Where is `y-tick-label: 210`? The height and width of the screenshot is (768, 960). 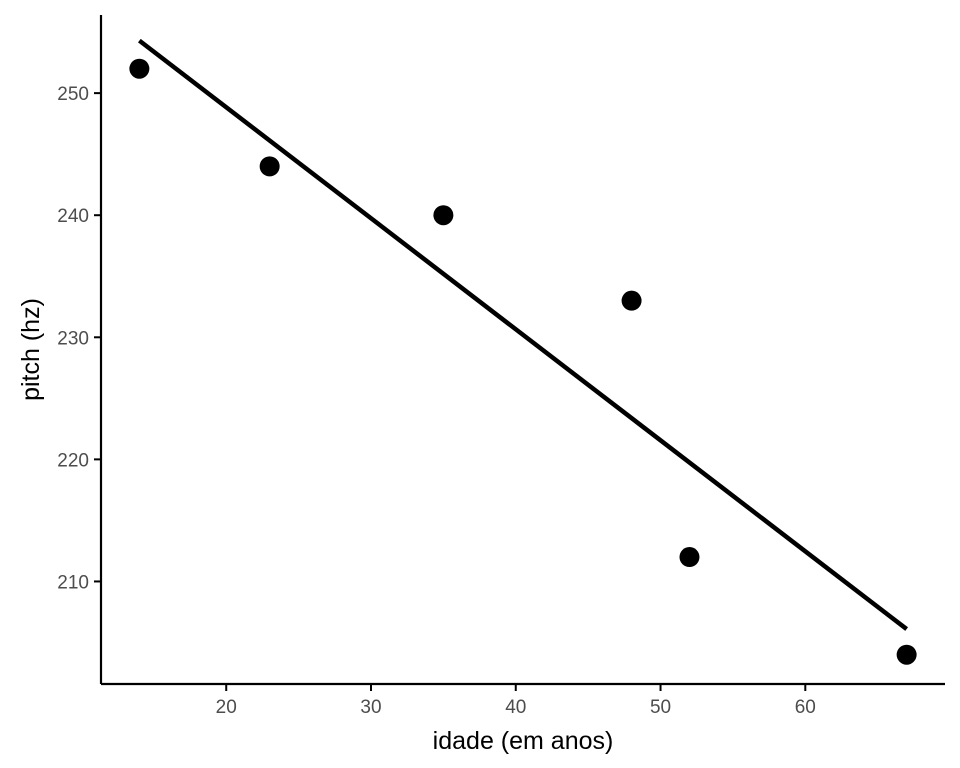
y-tick-label: 210 is located at coordinates (73, 582).